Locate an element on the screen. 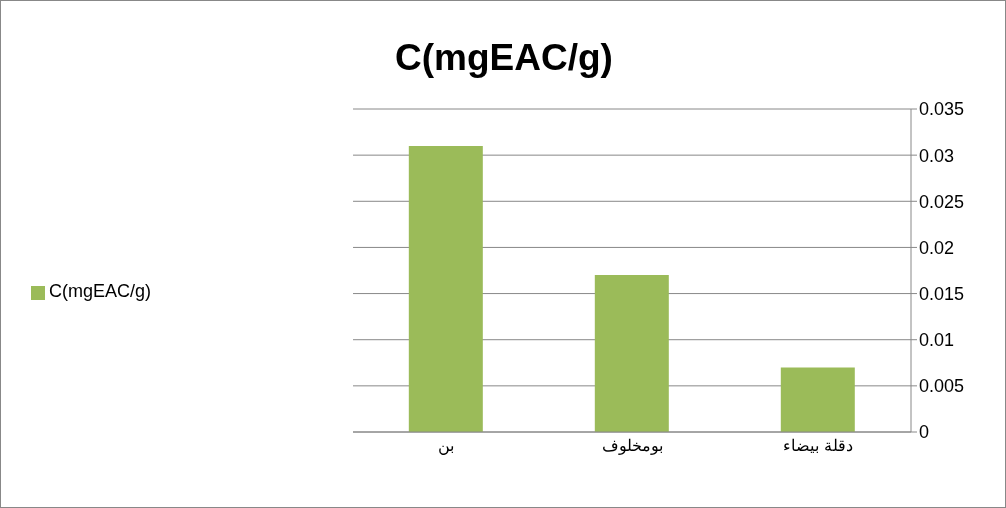 The height and width of the screenshot is (508, 1006). y-tick-label: 0.025 is located at coordinates (942, 201).